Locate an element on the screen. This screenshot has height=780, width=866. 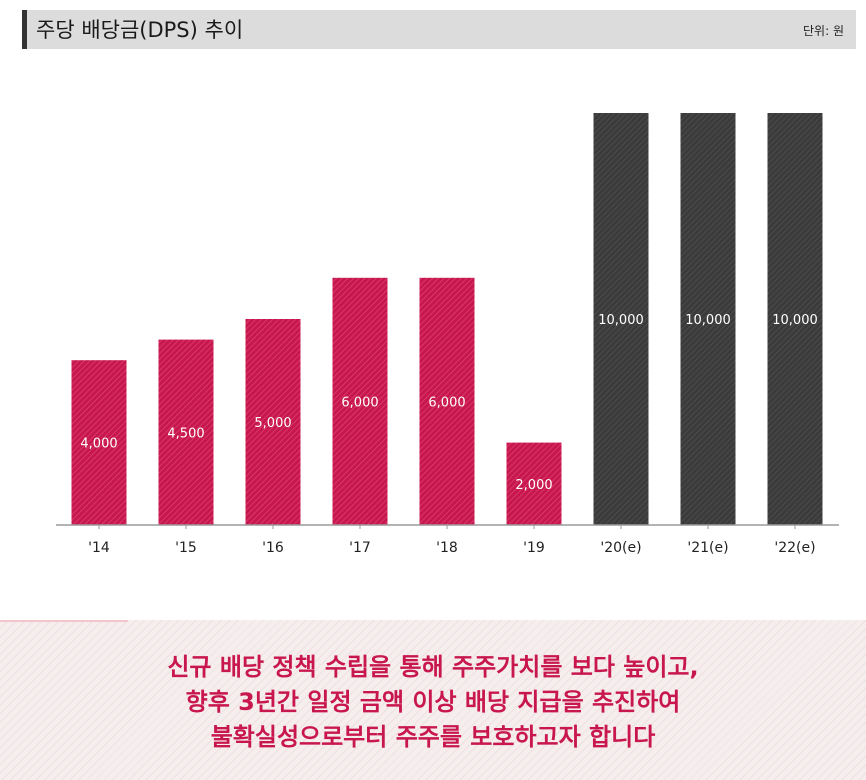
x-tick-label-2: '16 is located at coordinates (273, 548).